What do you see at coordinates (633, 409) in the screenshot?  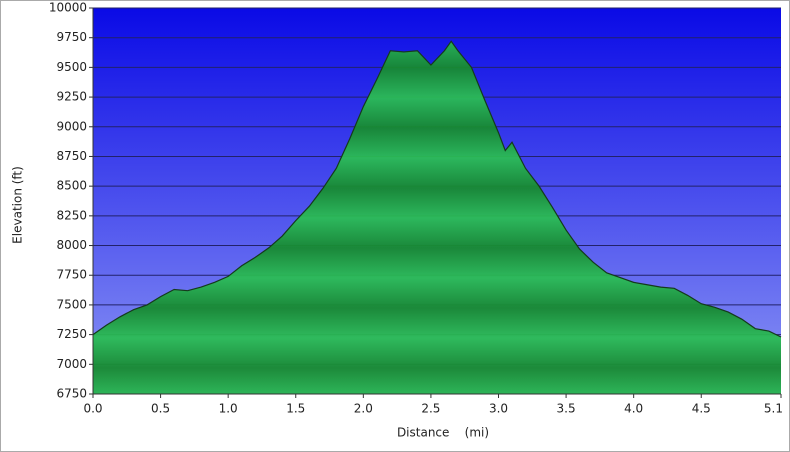 I see `x-tick-label: 4.0` at bounding box center [633, 409].